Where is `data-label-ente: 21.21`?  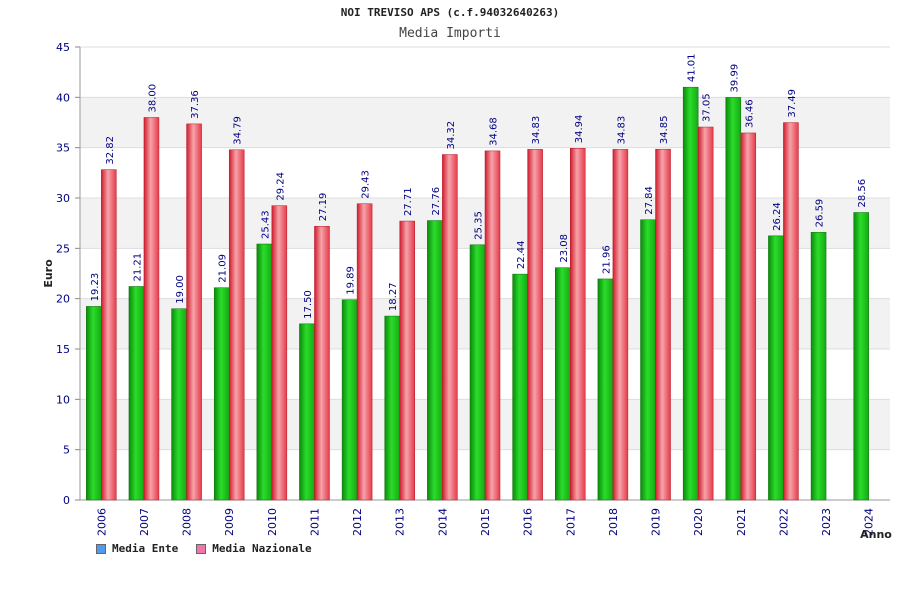
data-label-ente: 21.21 is located at coordinates (137, 267).